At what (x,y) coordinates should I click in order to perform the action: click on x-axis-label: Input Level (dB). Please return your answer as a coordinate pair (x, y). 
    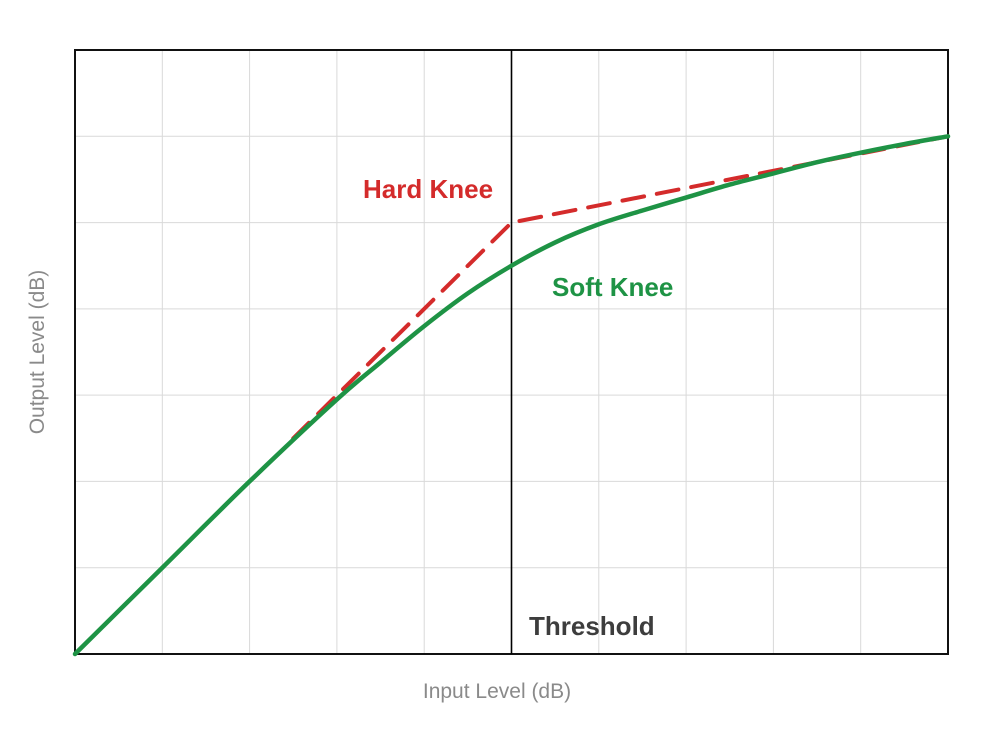
    Looking at the image, I should click on (497, 691).